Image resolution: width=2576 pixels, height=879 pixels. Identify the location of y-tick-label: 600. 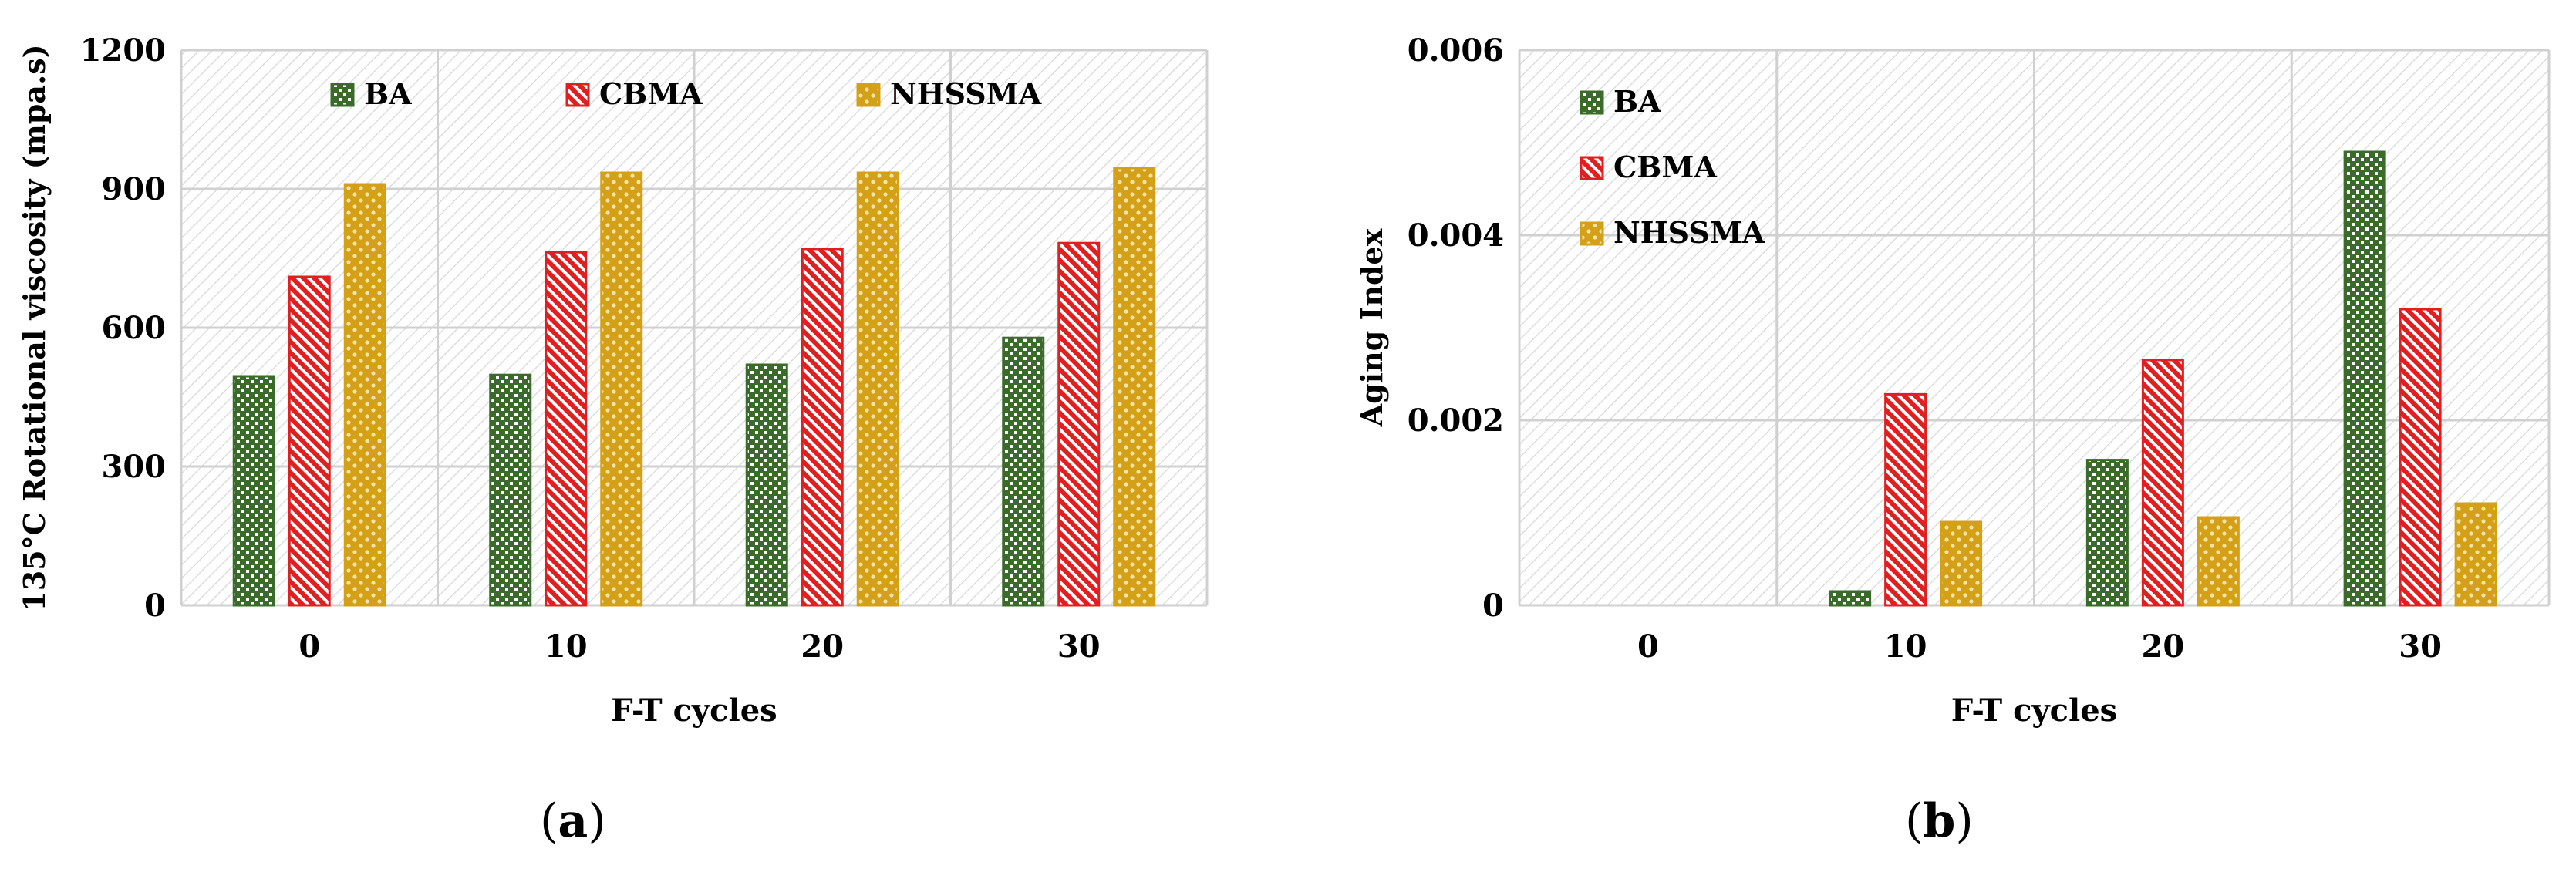
(134, 328).